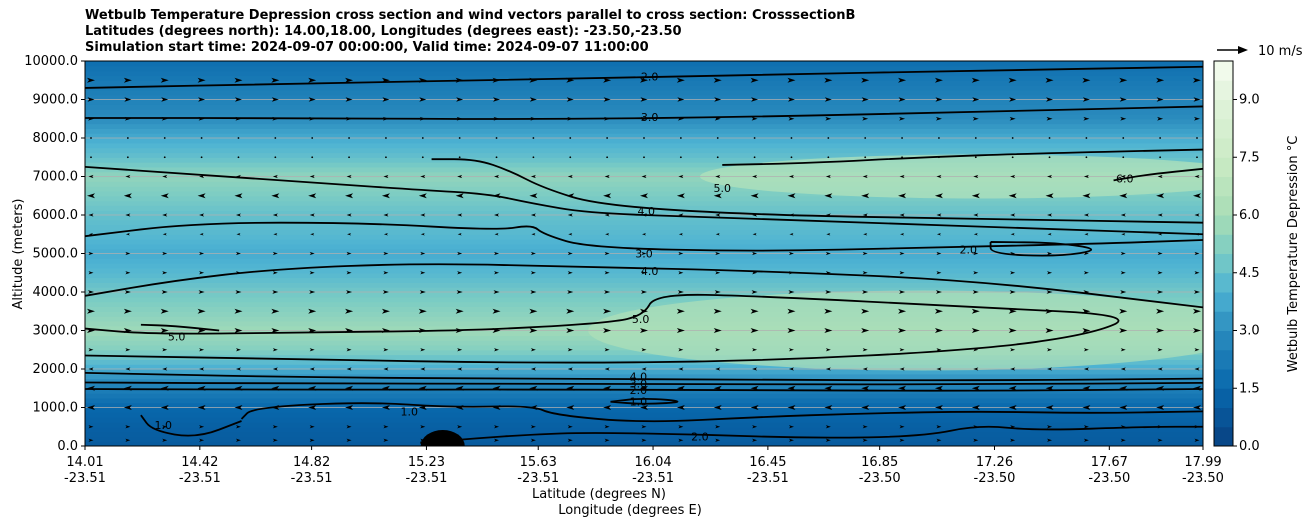 The height and width of the screenshot is (526, 1312). Describe the element at coordinates (721, 412) in the screenshot. I see `contour-line-1.0` at that location.